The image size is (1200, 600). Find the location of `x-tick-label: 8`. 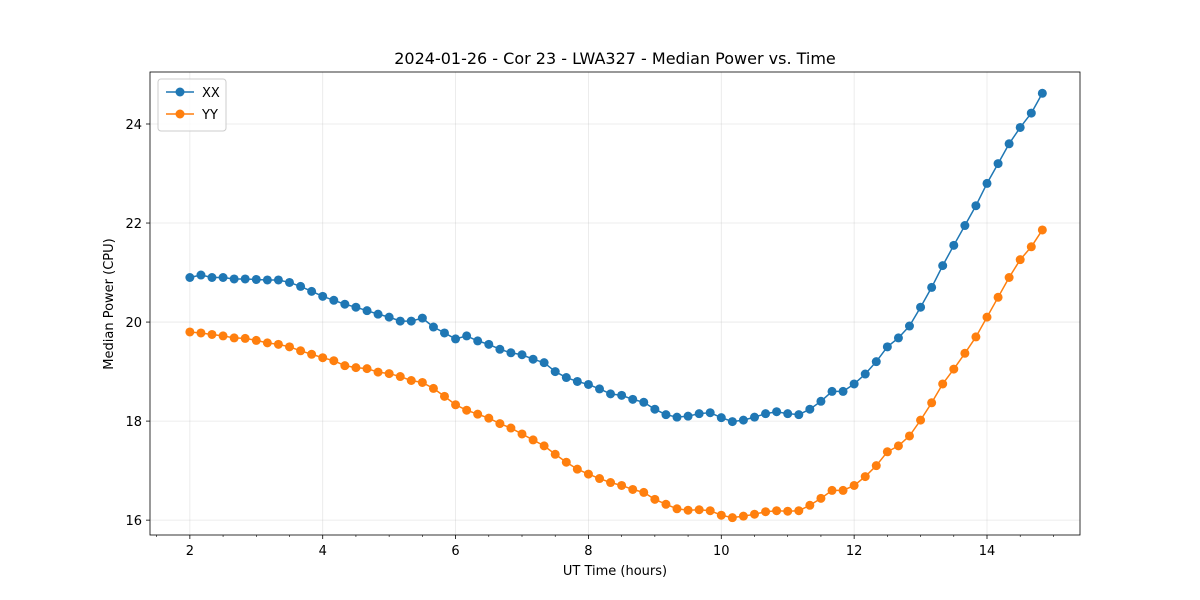

x-tick-label: 8 is located at coordinates (588, 551).